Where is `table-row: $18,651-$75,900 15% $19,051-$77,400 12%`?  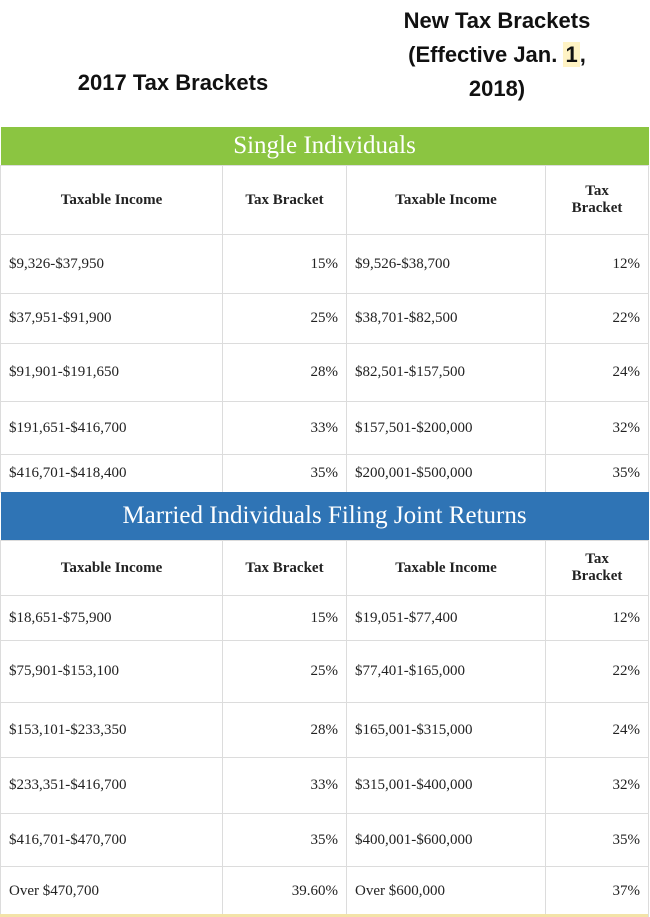 table-row: $18,651-$75,900 15% $19,051-$77,400 12% is located at coordinates (325, 618).